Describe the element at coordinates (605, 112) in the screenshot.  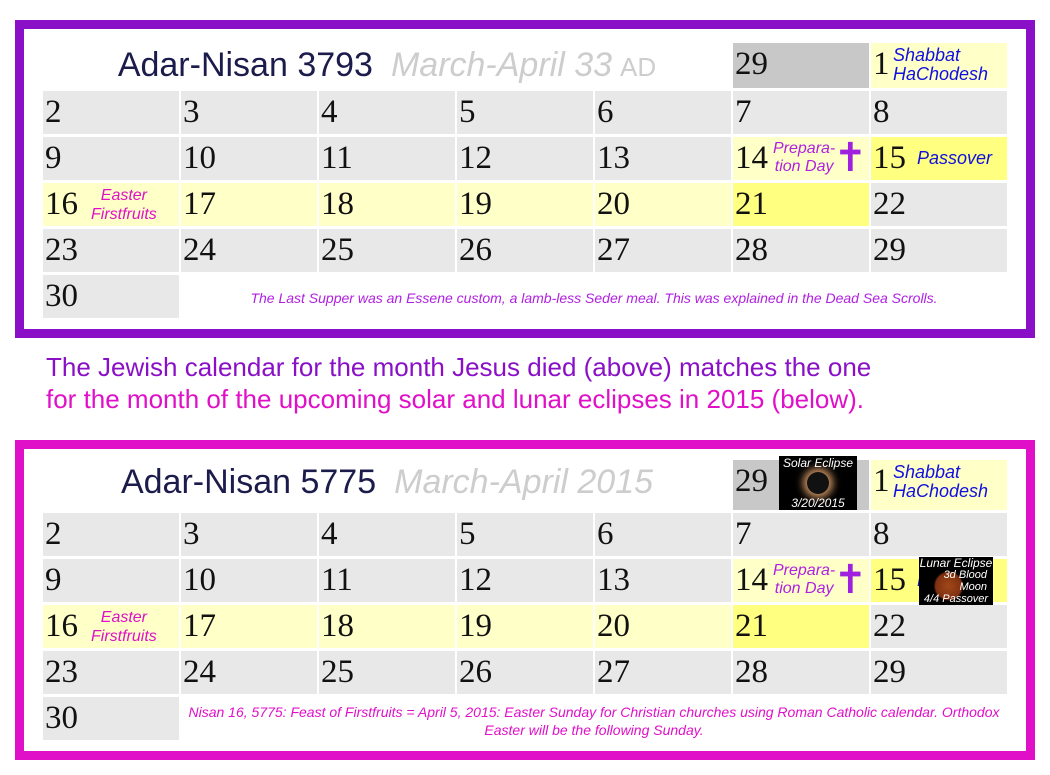
I see `day-number: 6` at that location.